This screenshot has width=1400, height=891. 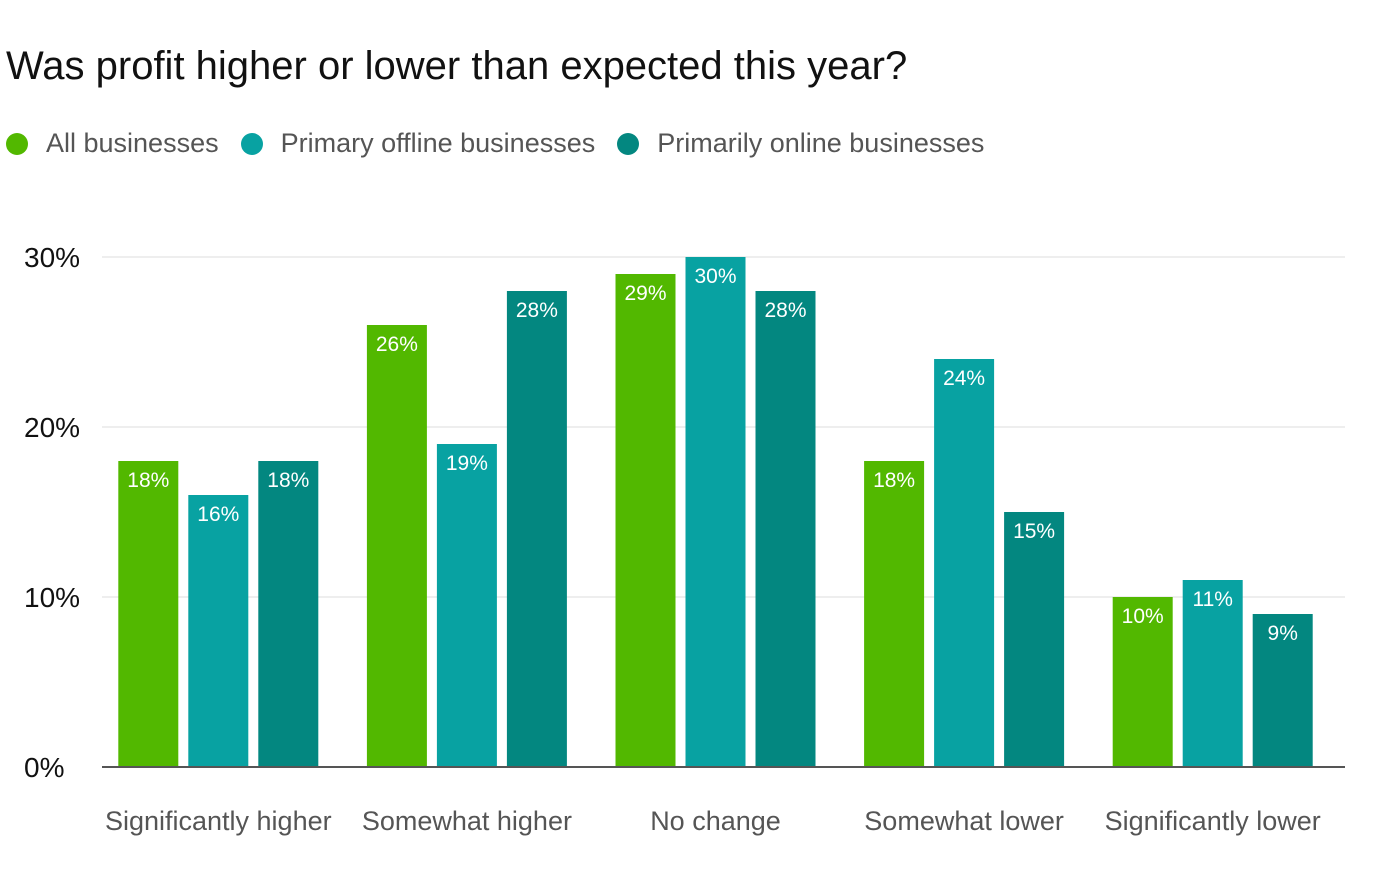 I want to click on x-tick-label: No change, so click(x=715, y=821).